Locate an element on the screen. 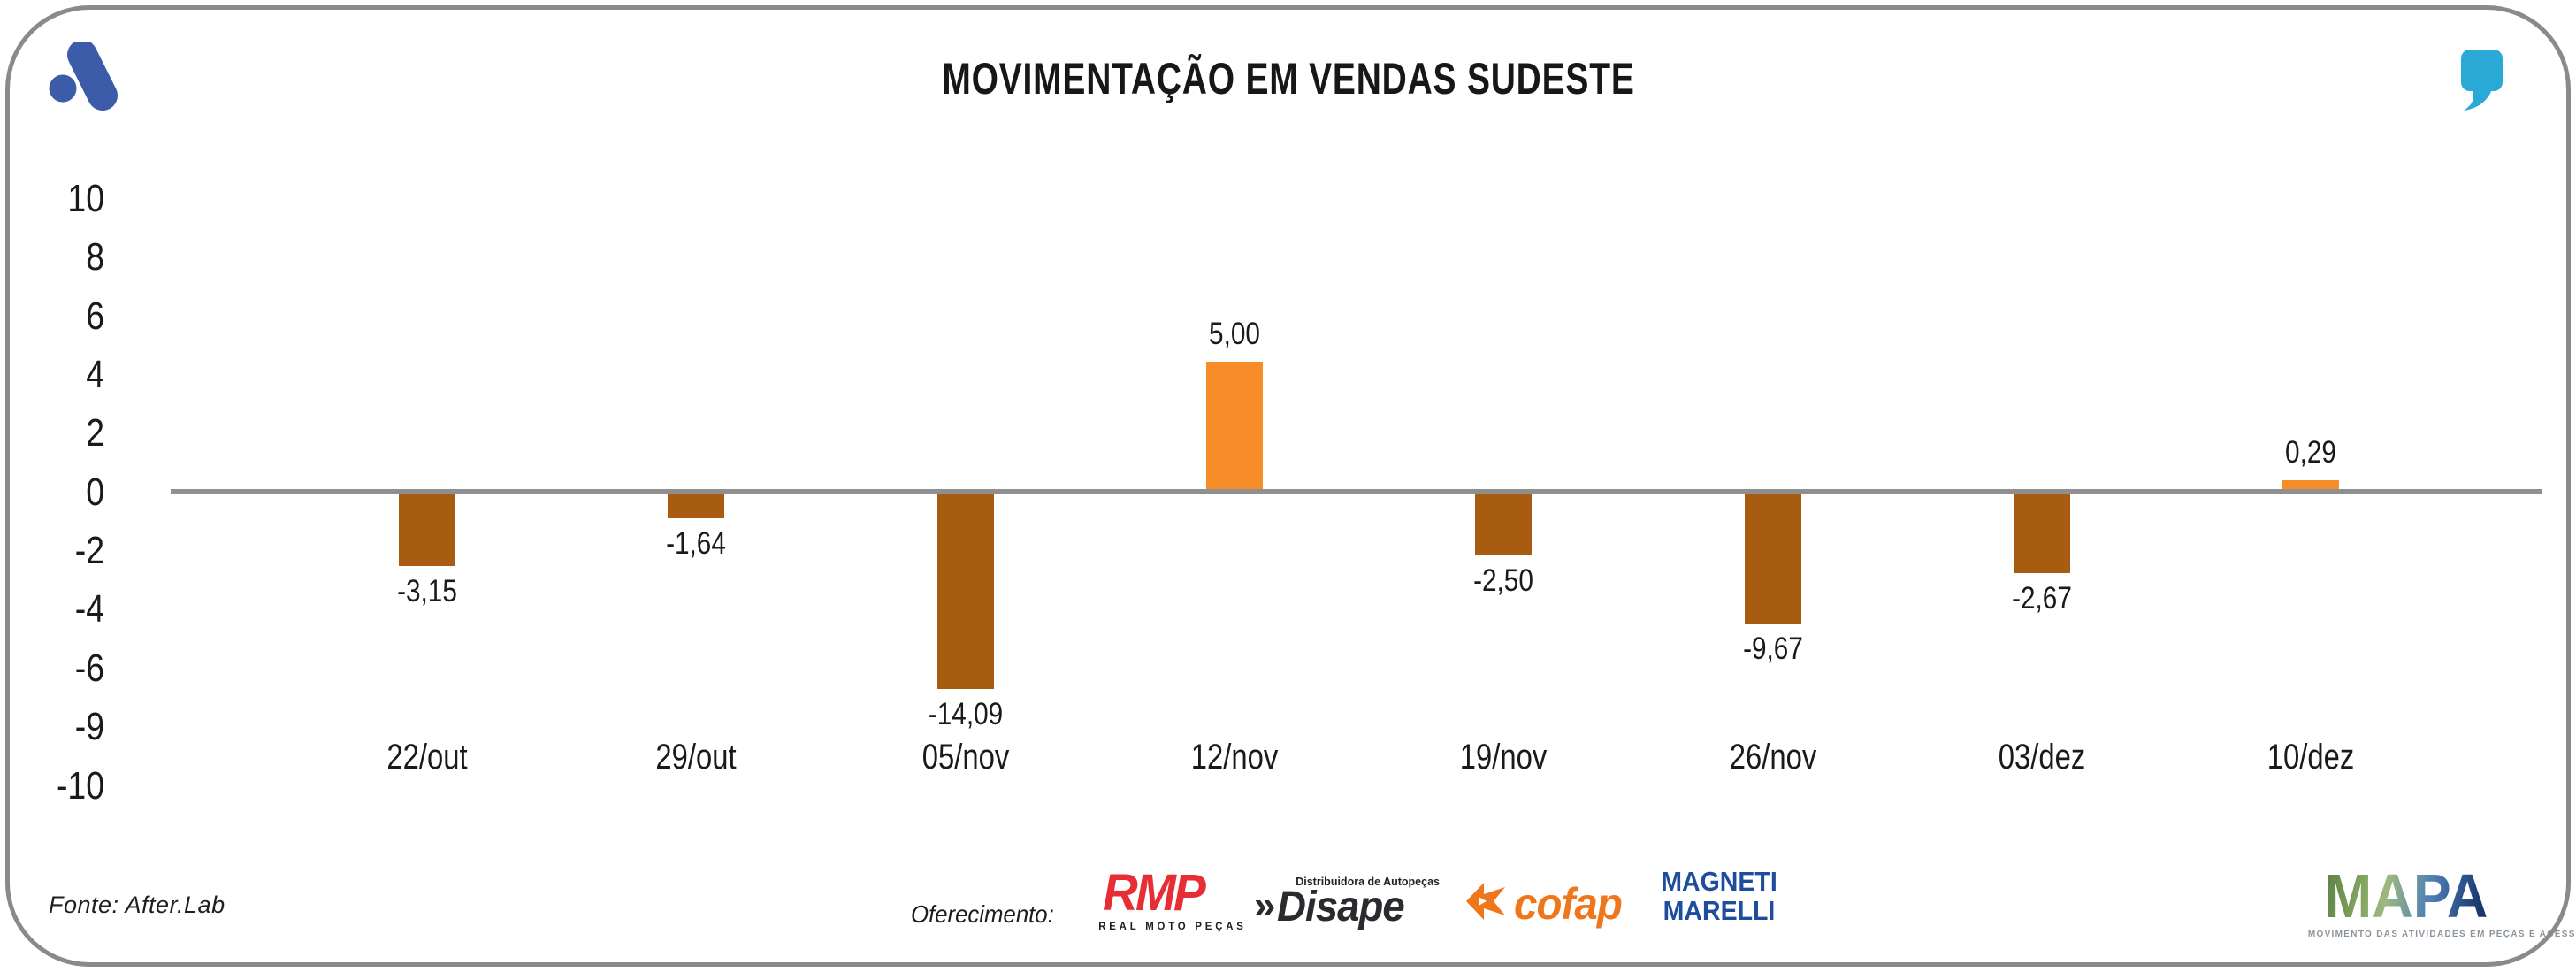 This screenshot has height=972, width=2576. sponsor-cofap-logo: cofap is located at coordinates (1545, 903).